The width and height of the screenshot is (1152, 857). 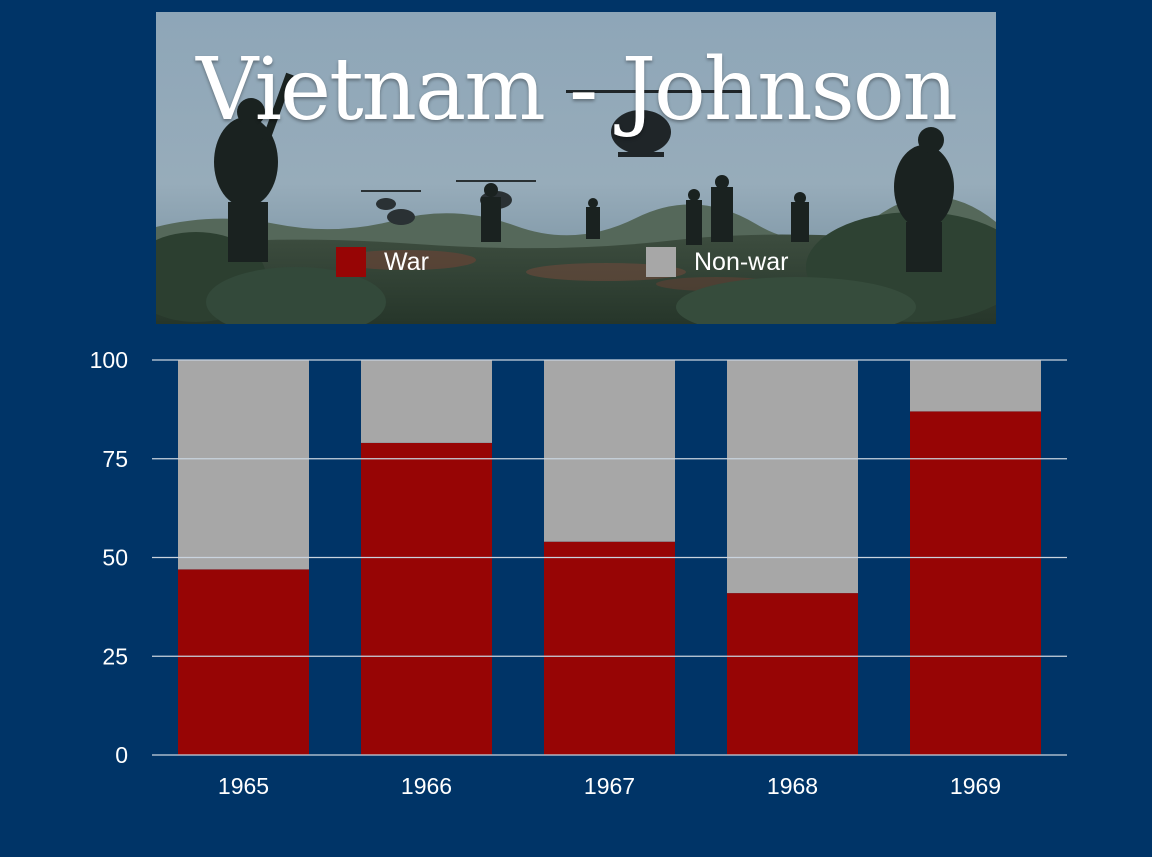 What do you see at coordinates (609, 786) in the screenshot?
I see `x-tick-label-1967: 1967` at bounding box center [609, 786].